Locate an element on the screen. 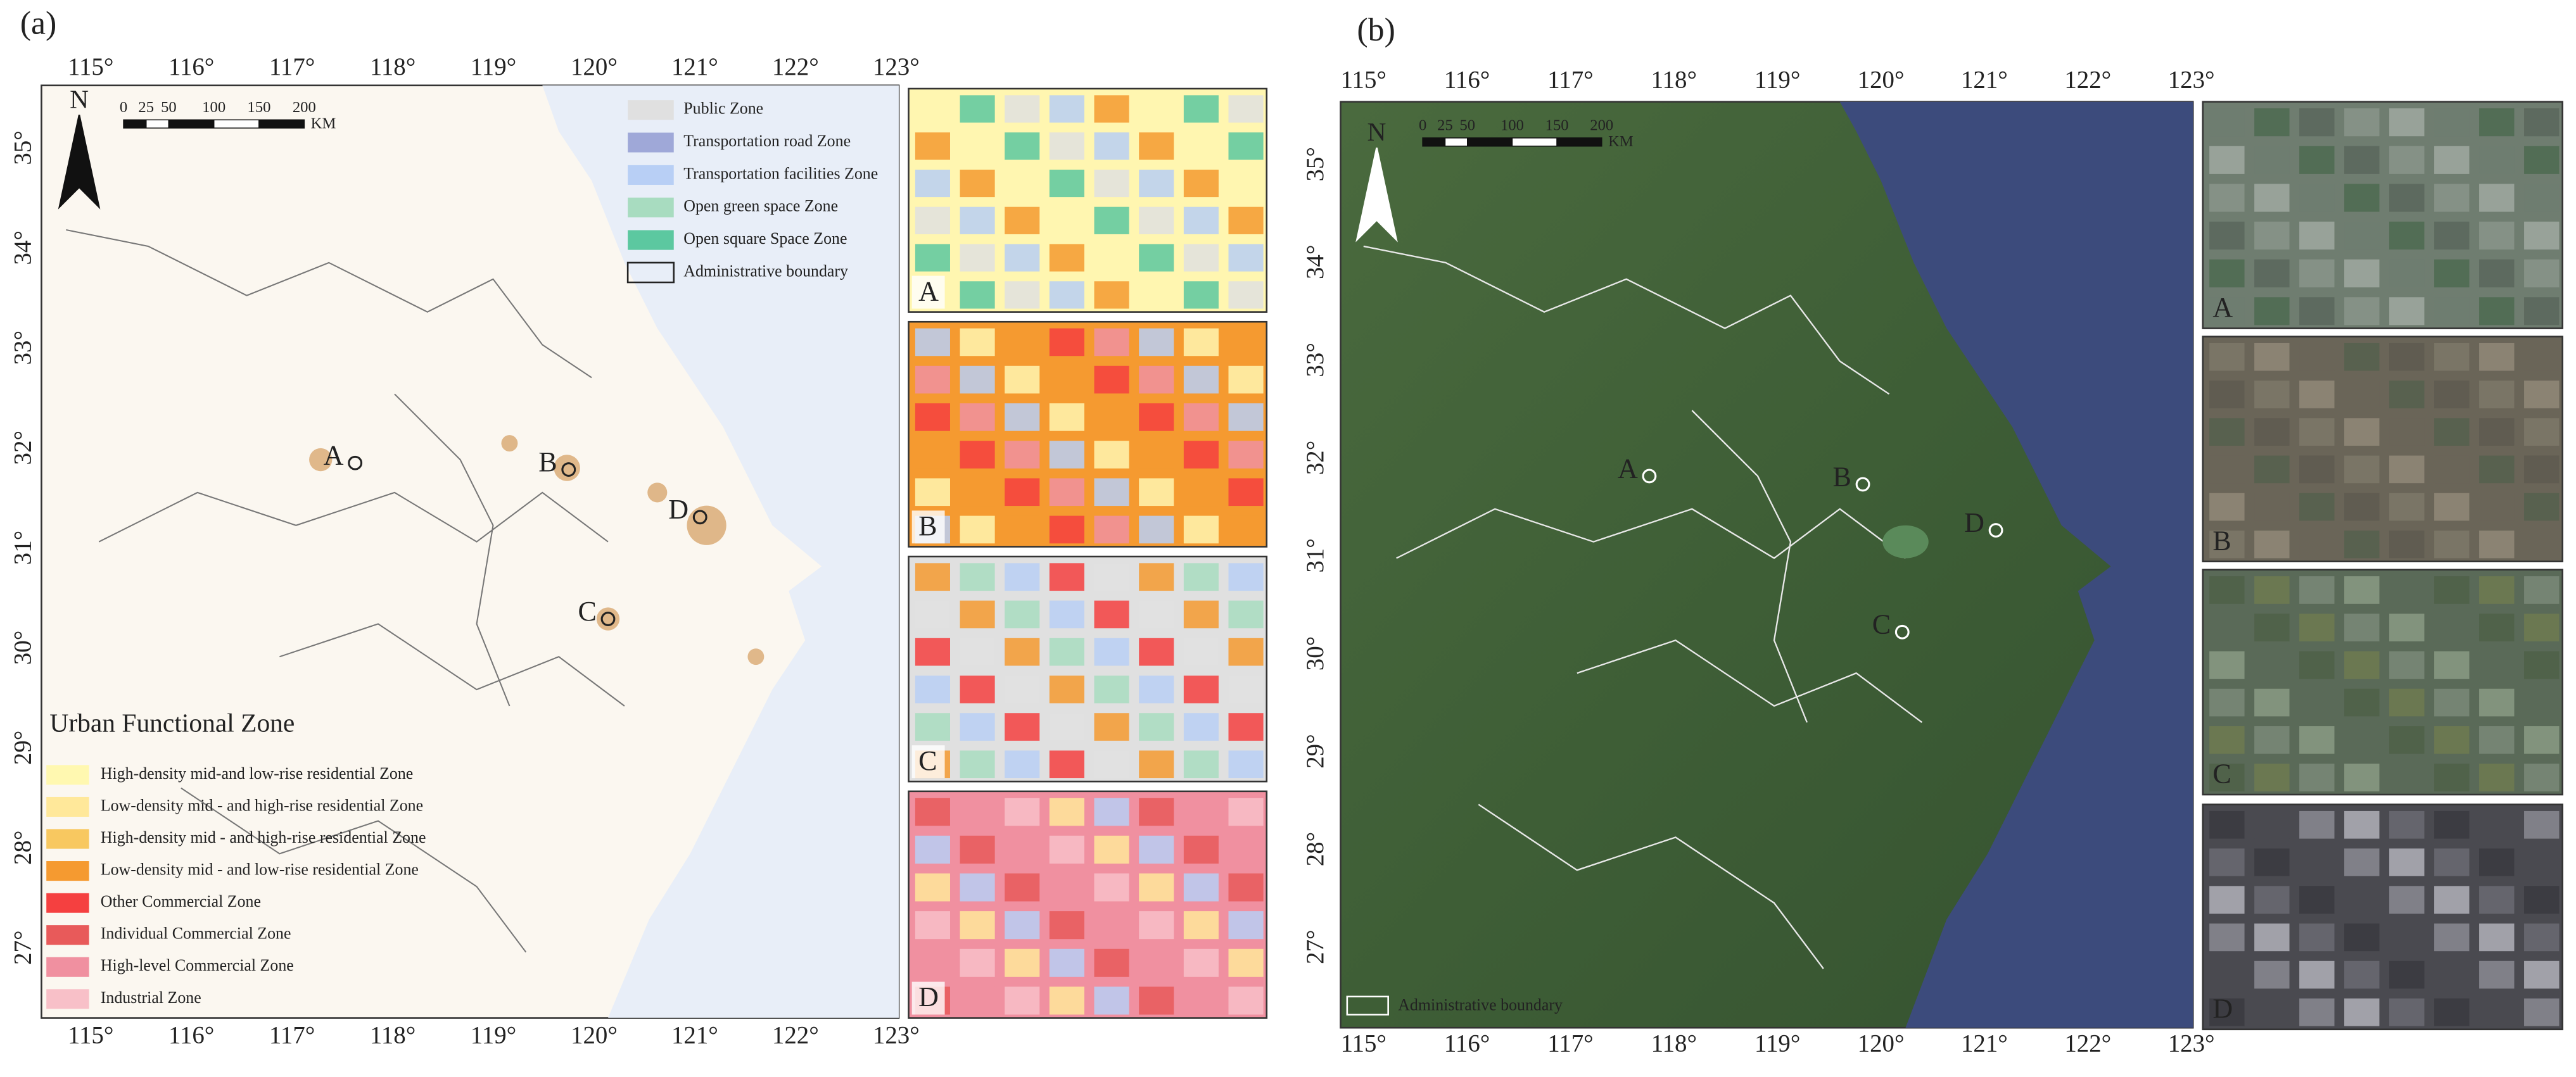  location-marker is located at coordinates (1902, 631).